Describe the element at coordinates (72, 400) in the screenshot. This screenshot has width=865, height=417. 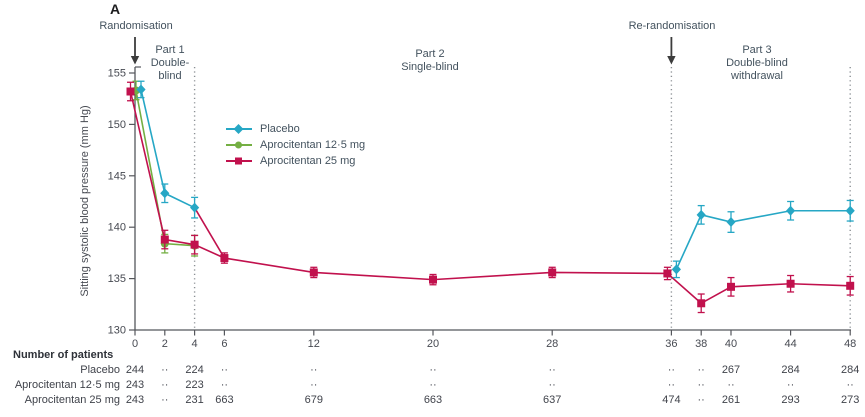
I see `row-label-aprocitentan-25: Aprocitentan 25 mg` at that location.